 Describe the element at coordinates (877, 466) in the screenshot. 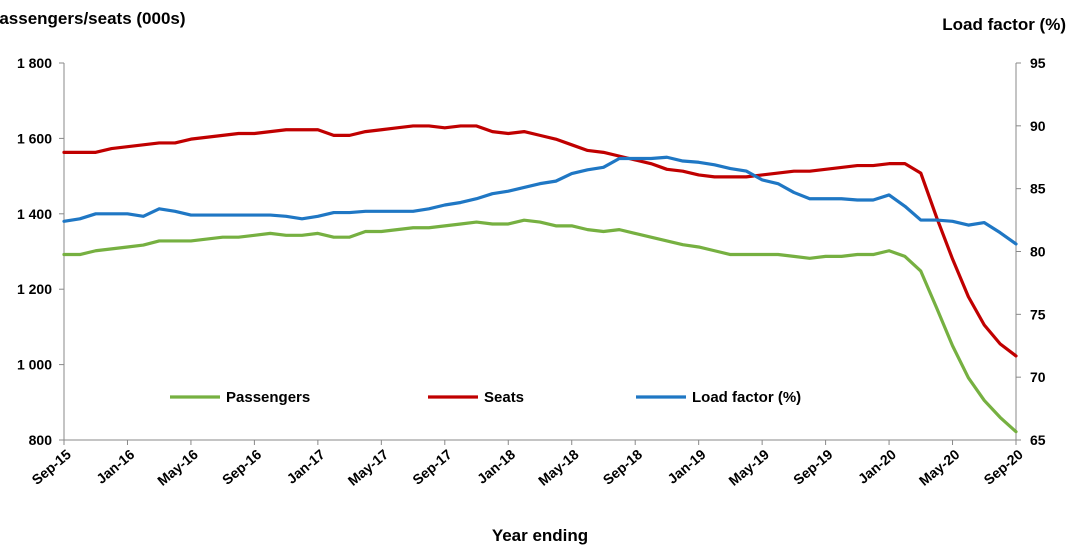

I see `x-tick-label: Jan-20` at that location.